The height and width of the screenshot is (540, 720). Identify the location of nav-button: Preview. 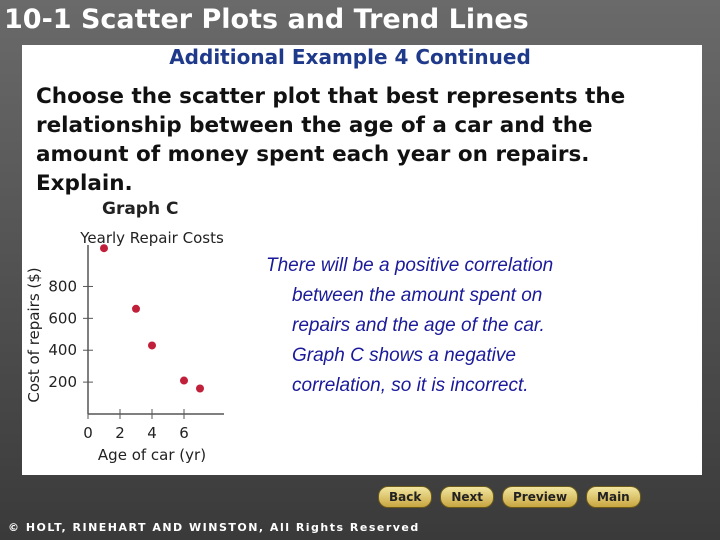
(540, 497).